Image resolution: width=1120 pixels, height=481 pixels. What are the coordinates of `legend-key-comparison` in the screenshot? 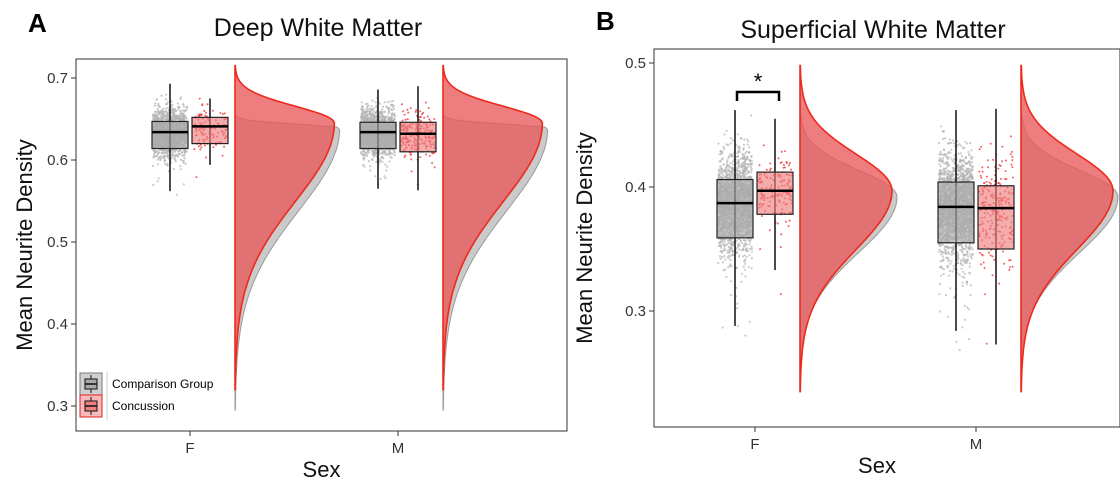 It's located at (91, 384).